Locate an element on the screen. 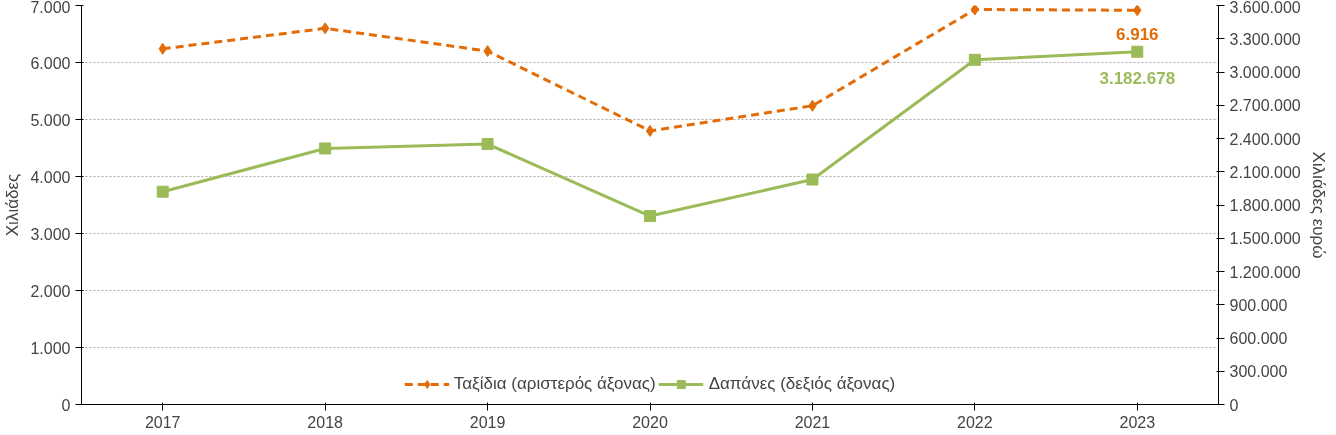  y2-tick-label: 900.000 is located at coordinates (1258, 305).